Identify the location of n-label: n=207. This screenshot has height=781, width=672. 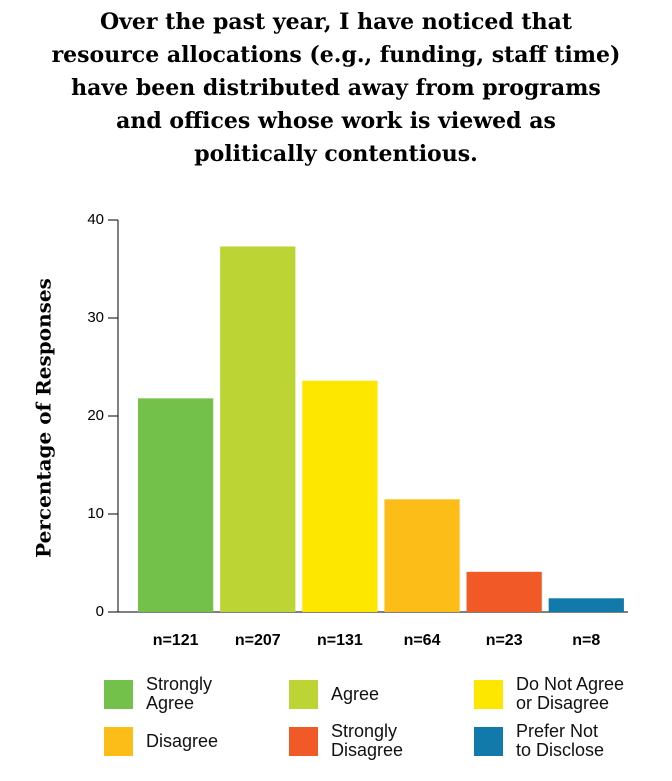
(258, 640).